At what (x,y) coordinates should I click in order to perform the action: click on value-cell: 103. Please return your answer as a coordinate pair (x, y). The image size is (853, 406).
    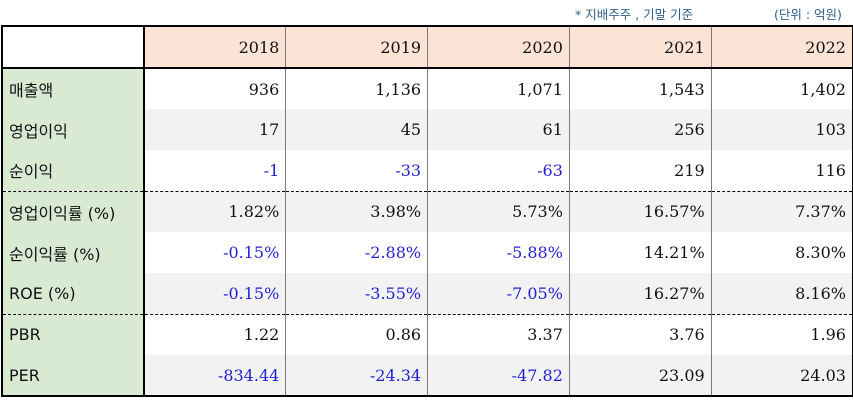
    Looking at the image, I should click on (782, 129).